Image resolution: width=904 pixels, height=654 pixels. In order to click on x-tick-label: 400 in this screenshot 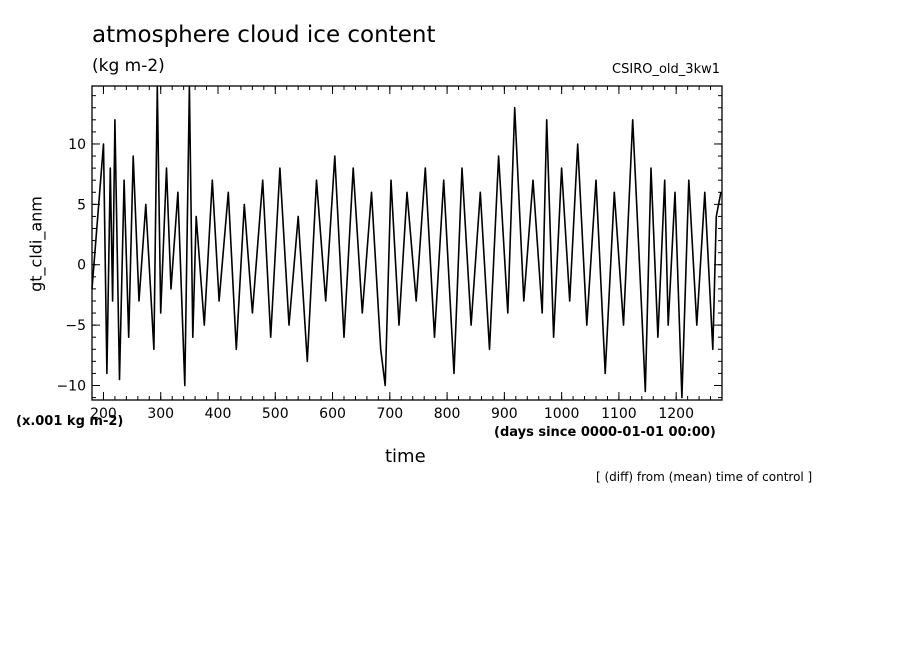, I will do `click(218, 414)`.